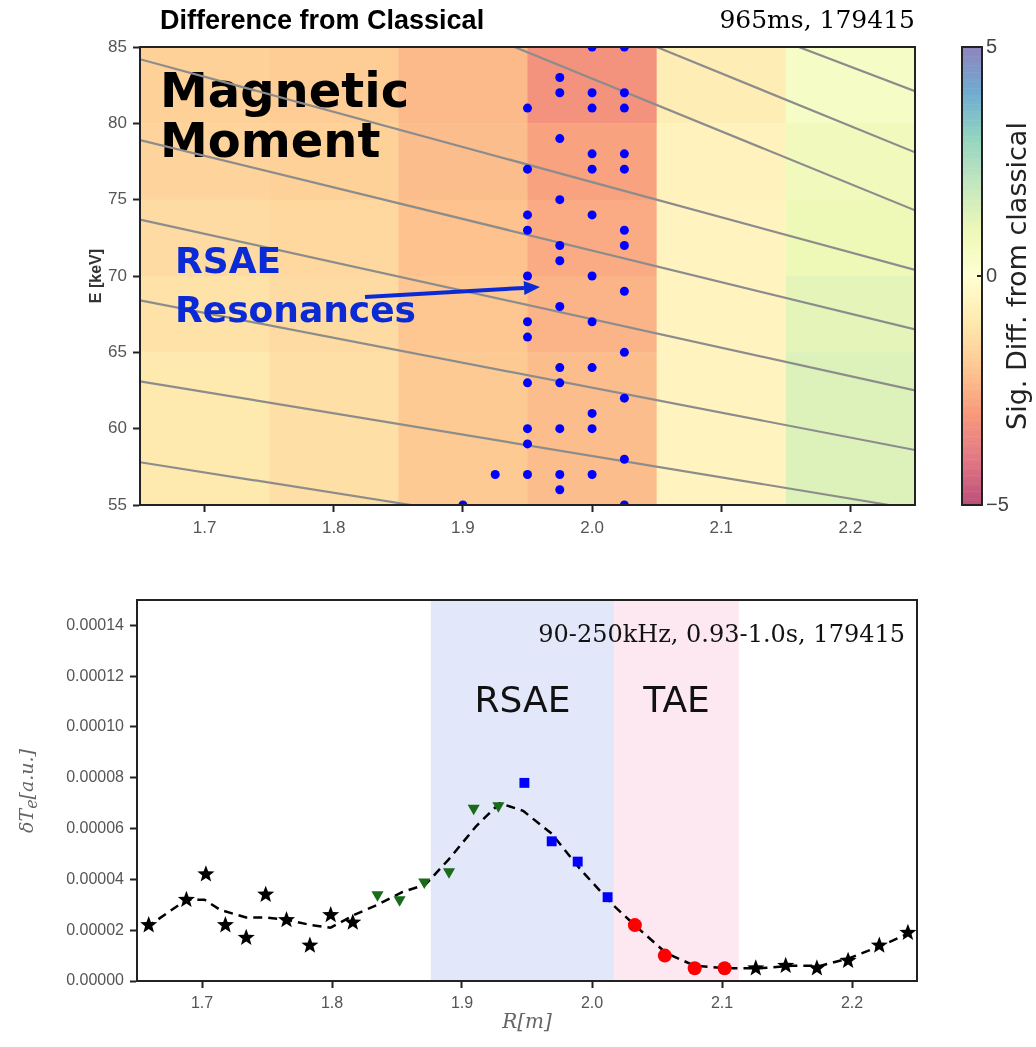 This screenshot has width=1036, height=1047. What do you see at coordinates (721, 634) in the screenshot?
I see `annotation: 90-250kHz, 0.93-1.0s, 179415` at bounding box center [721, 634].